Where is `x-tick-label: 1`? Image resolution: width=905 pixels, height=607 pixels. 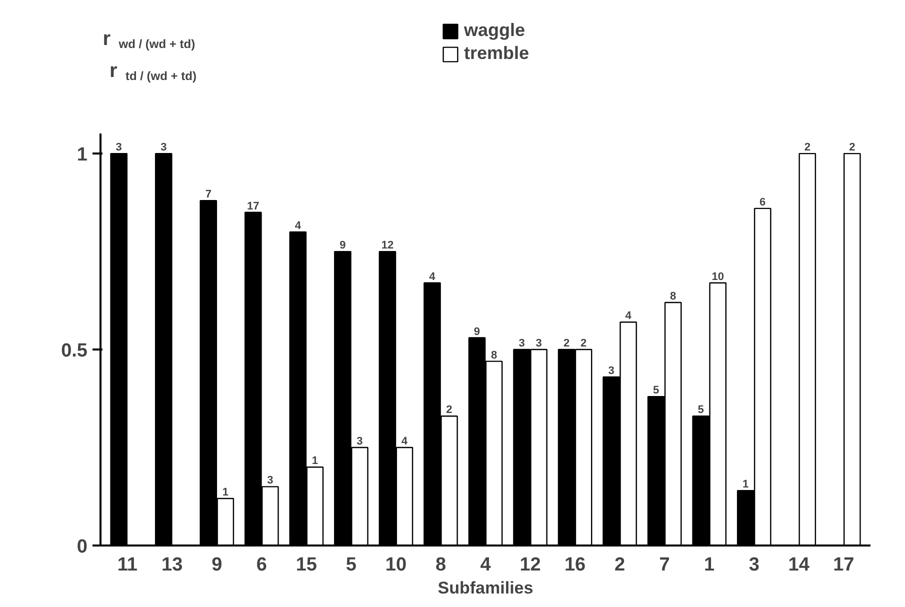 x-tick-label: 1 is located at coordinates (710, 565).